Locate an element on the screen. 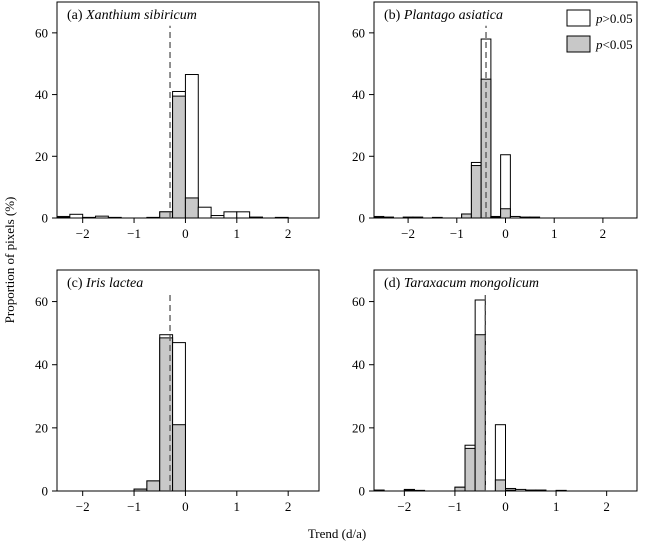  panel-title: (d) Taraxacum mongolicum is located at coordinates (461, 283).